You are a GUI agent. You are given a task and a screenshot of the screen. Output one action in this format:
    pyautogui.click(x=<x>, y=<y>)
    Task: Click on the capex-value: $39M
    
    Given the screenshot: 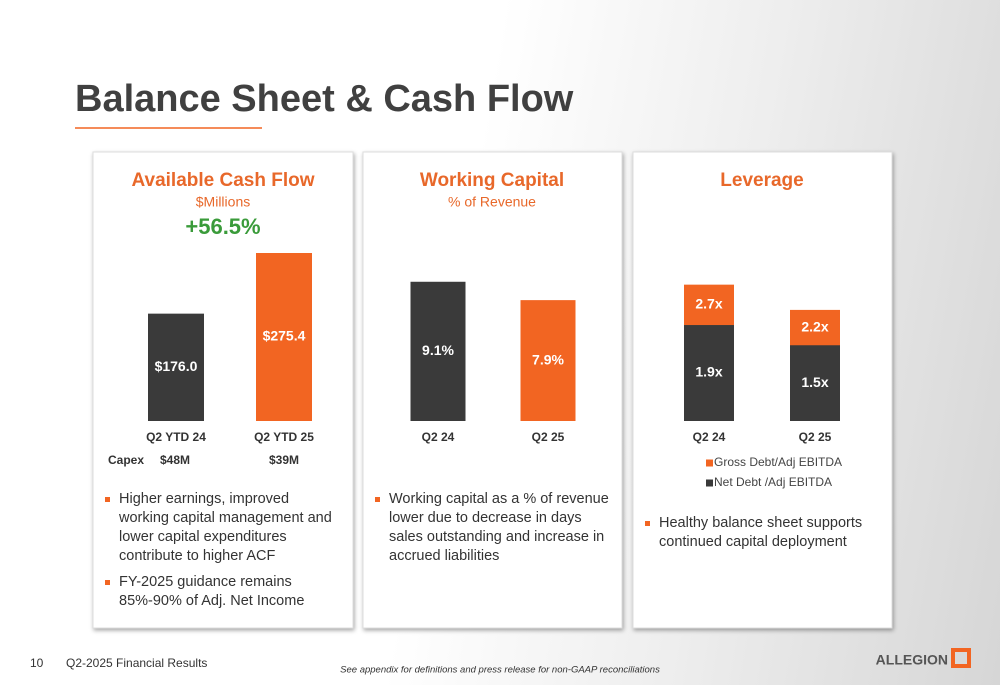 What is the action you would take?
    pyautogui.click(x=284, y=460)
    